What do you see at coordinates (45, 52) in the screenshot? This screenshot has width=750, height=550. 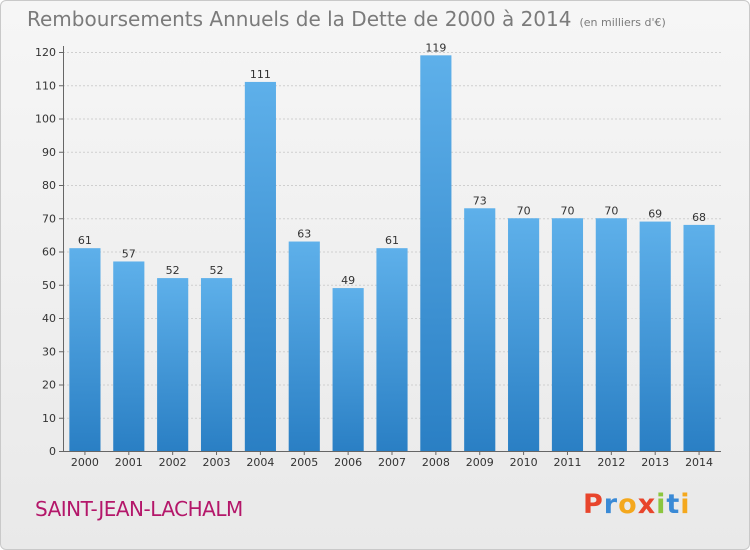 I see `y-tick-label: 120` at bounding box center [45, 52].